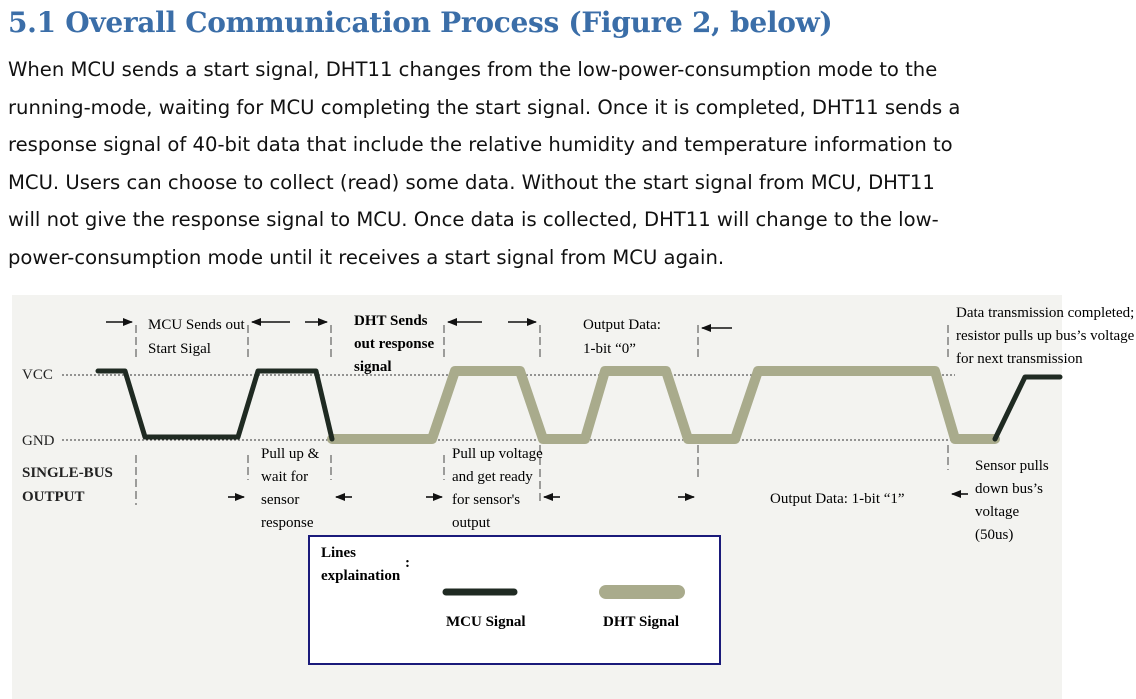 The width and height of the screenshot is (1136, 699). What do you see at coordinates (1012, 466) in the screenshot?
I see `sensor-pulls-label: Sensor pulls` at bounding box center [1012, 466].